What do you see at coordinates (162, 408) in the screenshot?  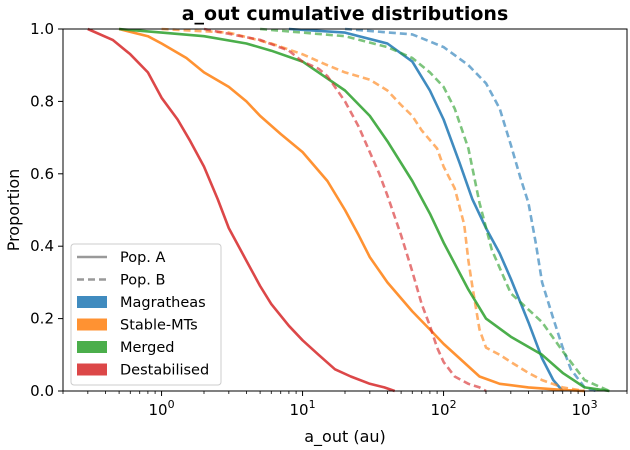 I see `x-tick-label: 10⁰` at bounding box center [162, 408].